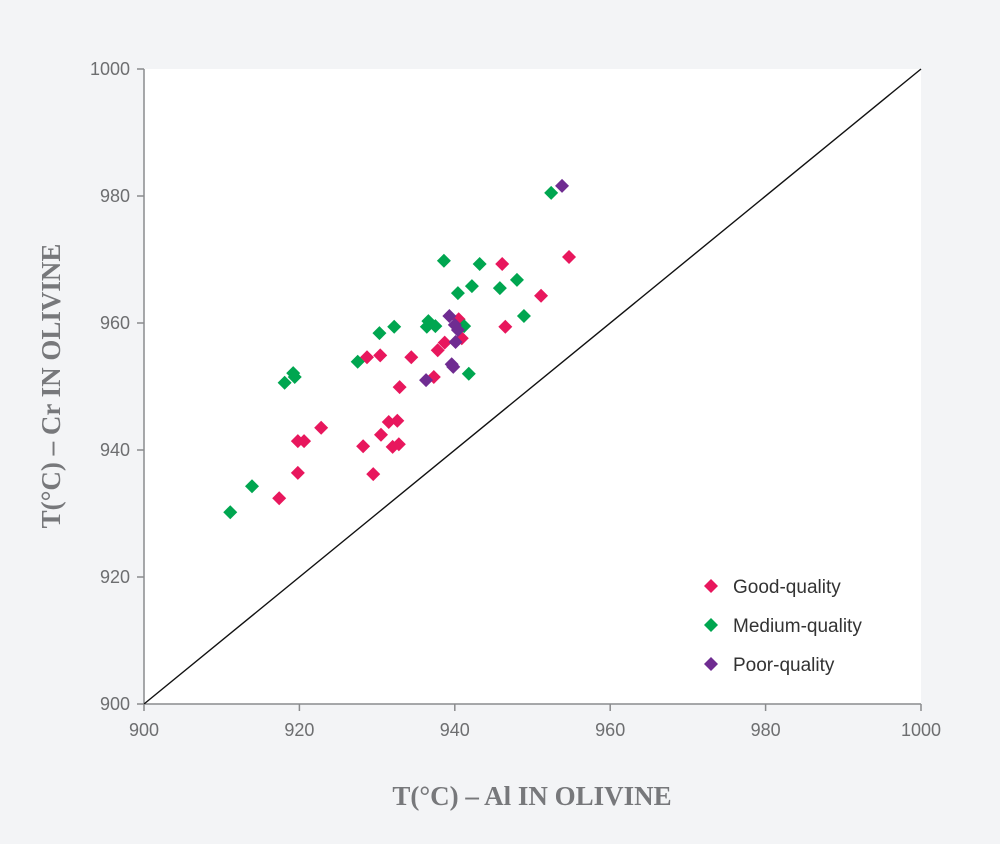  I want to click on y-axis-title: T(°C) – Cr IN OLIVINE, so click(51, 386).